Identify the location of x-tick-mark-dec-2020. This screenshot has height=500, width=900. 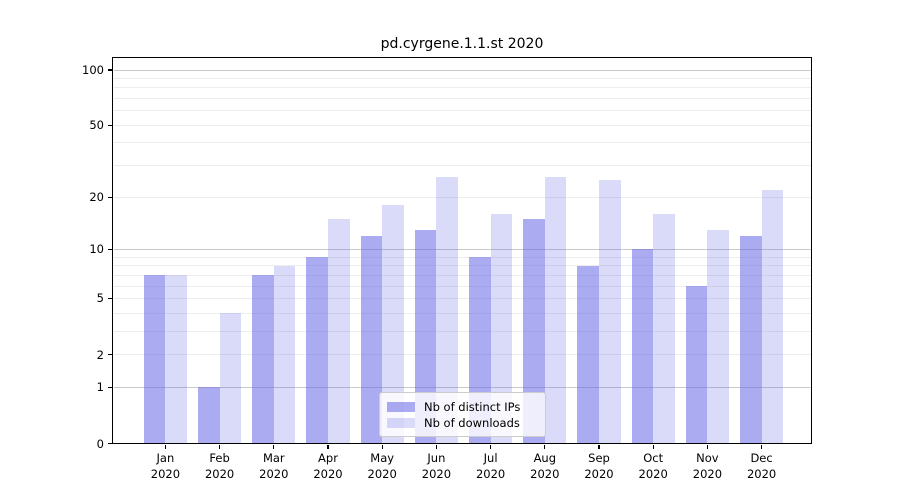
(762, 447).